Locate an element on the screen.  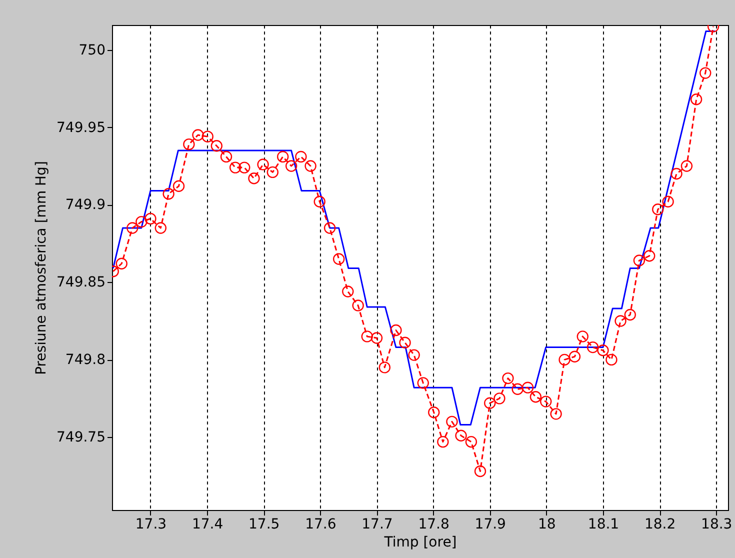
x-tick-label: 17.3 is located at coordinates (151, 524).